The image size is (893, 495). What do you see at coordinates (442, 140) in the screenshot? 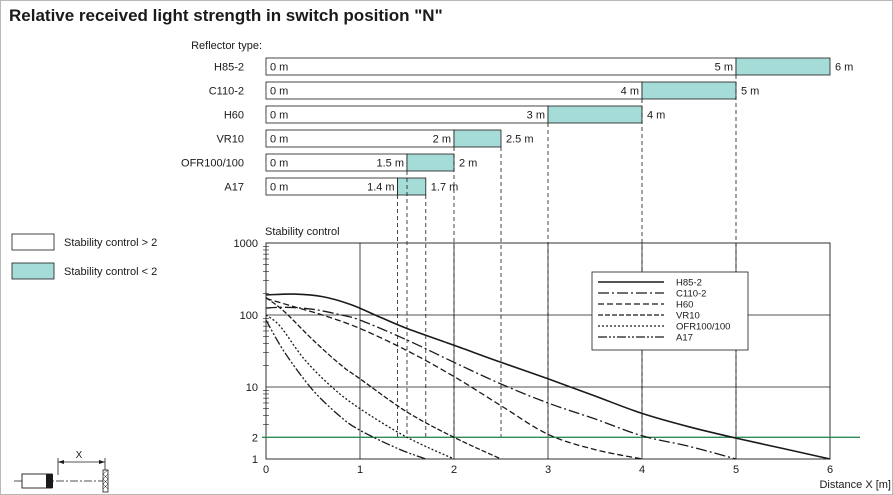
I see `bar-stable-label: 2 m` at bounding box center [442, 140].